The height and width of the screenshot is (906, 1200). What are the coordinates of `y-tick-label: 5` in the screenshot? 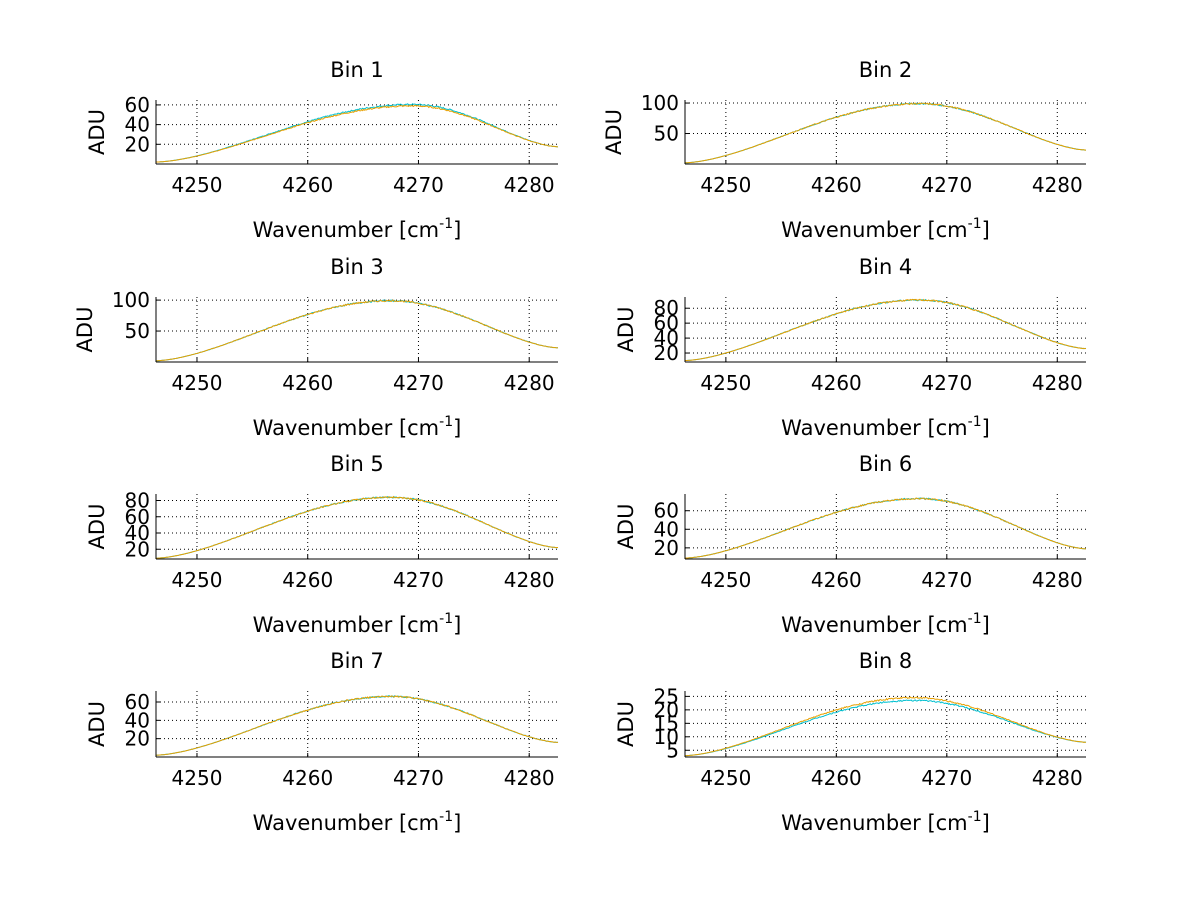 It's located at (672, 750).